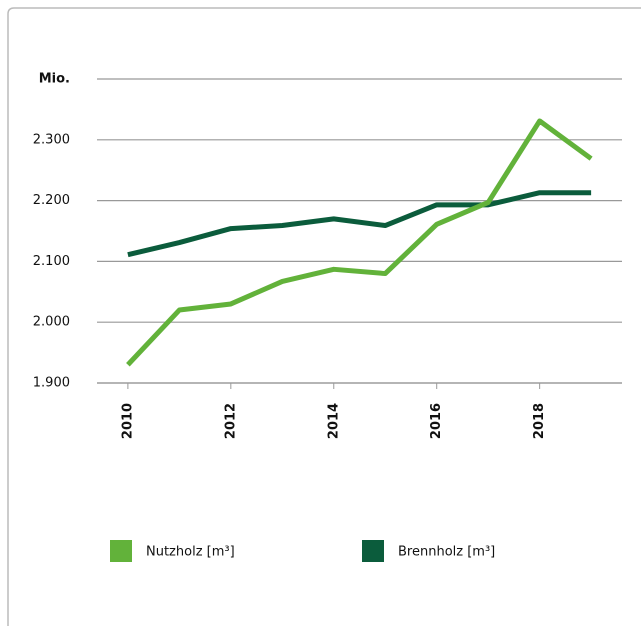  I want to click on x-tick-label: 2014, so click(333, 421).